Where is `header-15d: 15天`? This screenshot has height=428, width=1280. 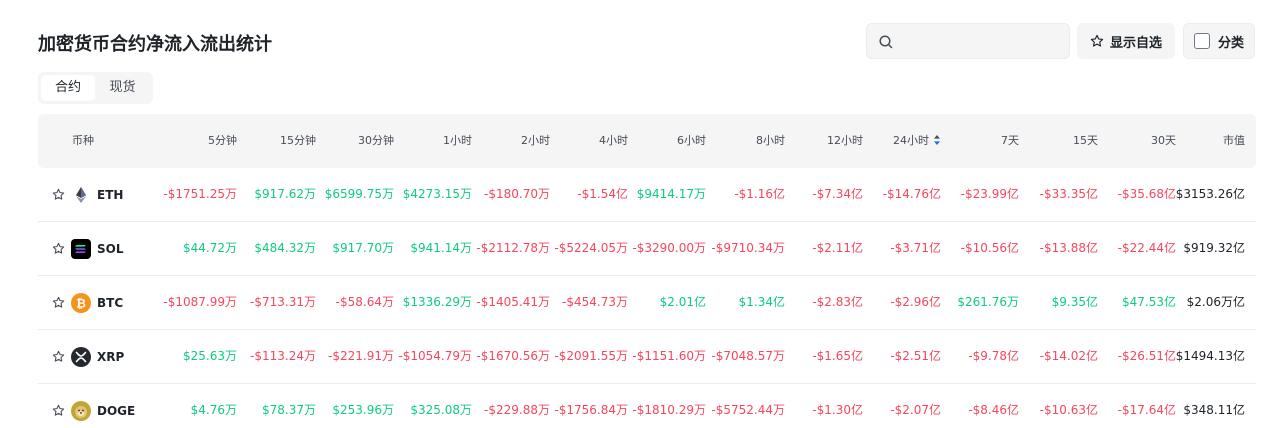
header-15d: 15天 is located at coordinates (1085, 140).